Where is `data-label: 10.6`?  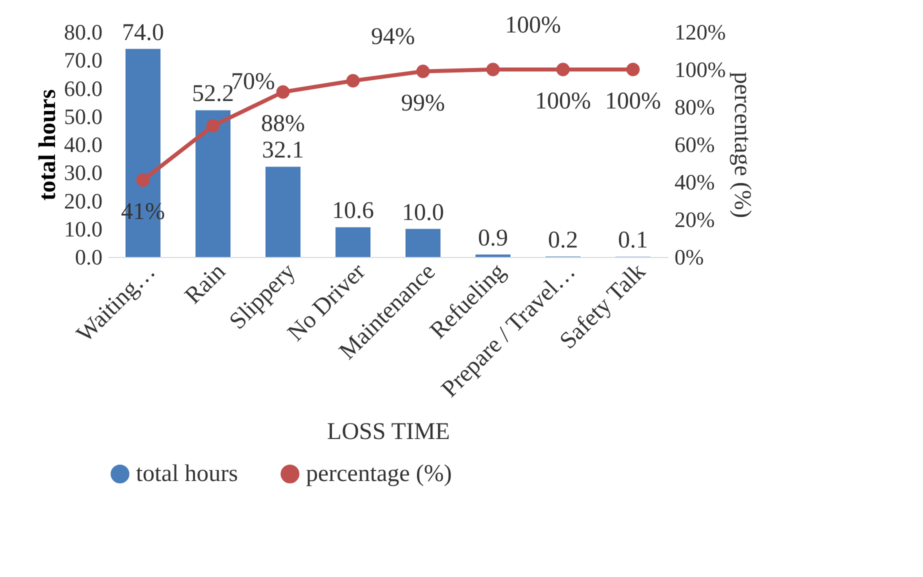 data-label: 10.6 is located at coordinates (353, 211).